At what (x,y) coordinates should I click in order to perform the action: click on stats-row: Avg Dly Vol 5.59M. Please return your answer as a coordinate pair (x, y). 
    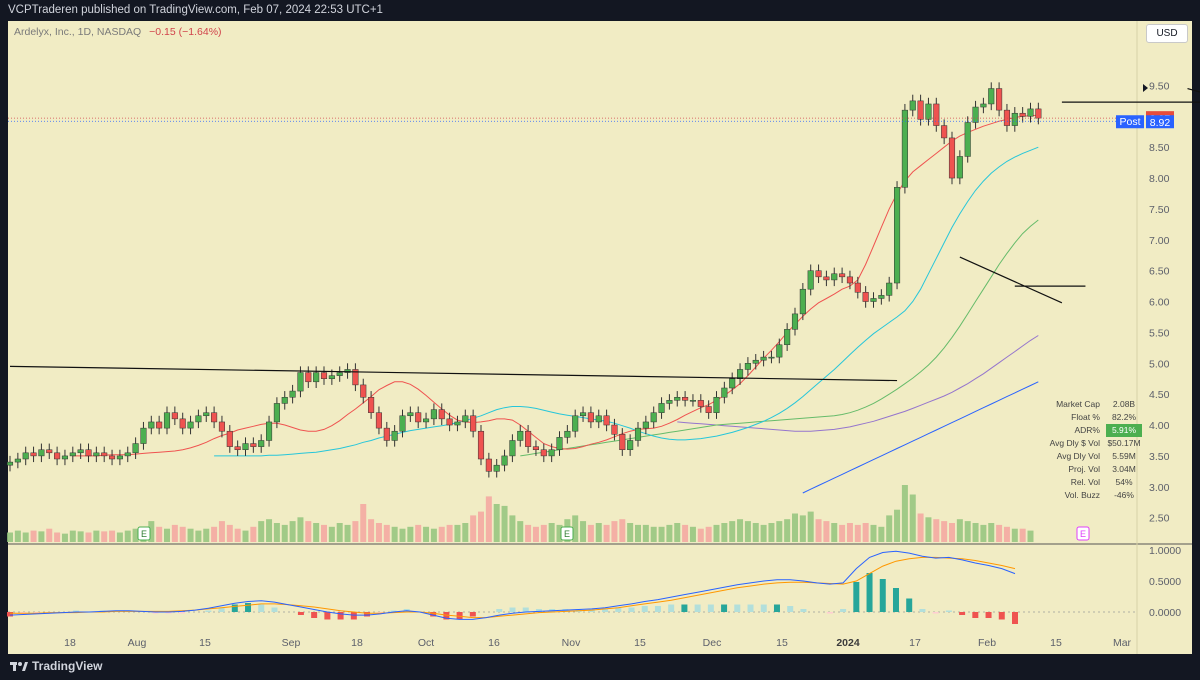
    Looking at the image, I should click on (1091, 456).